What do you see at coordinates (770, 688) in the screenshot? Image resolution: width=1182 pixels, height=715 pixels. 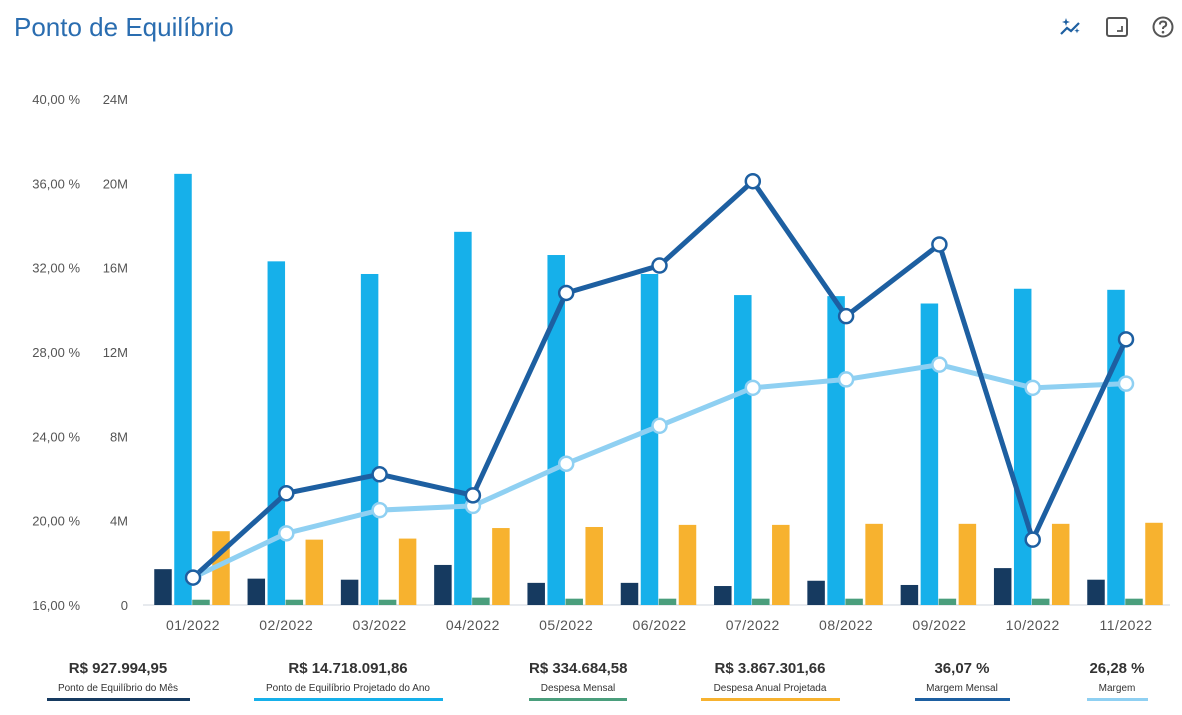 I see `legend-label: Despesa Anual Projetada` at bounding box center [770, 688].